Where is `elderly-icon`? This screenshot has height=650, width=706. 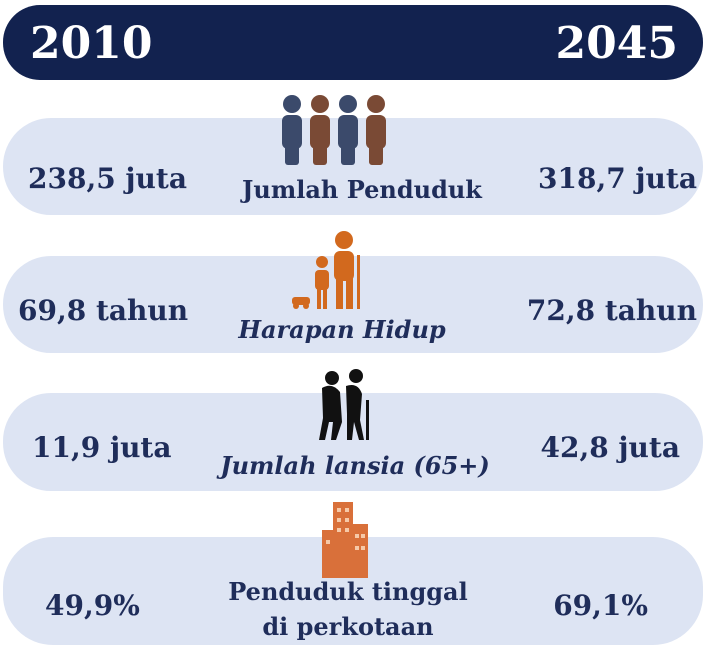
elderly-icon is located at coordinates (344, 404).